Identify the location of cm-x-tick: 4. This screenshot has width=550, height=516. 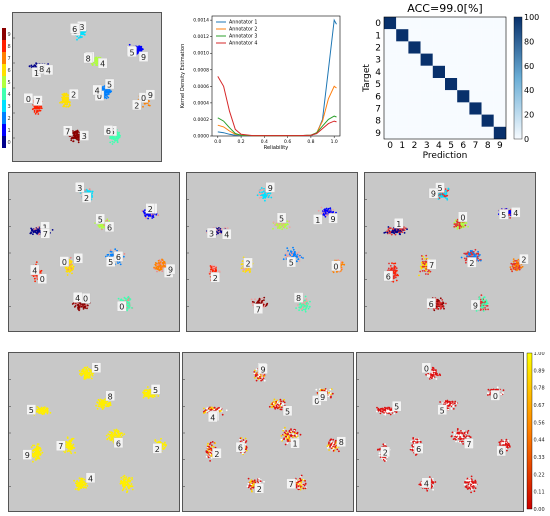
(439, 146).